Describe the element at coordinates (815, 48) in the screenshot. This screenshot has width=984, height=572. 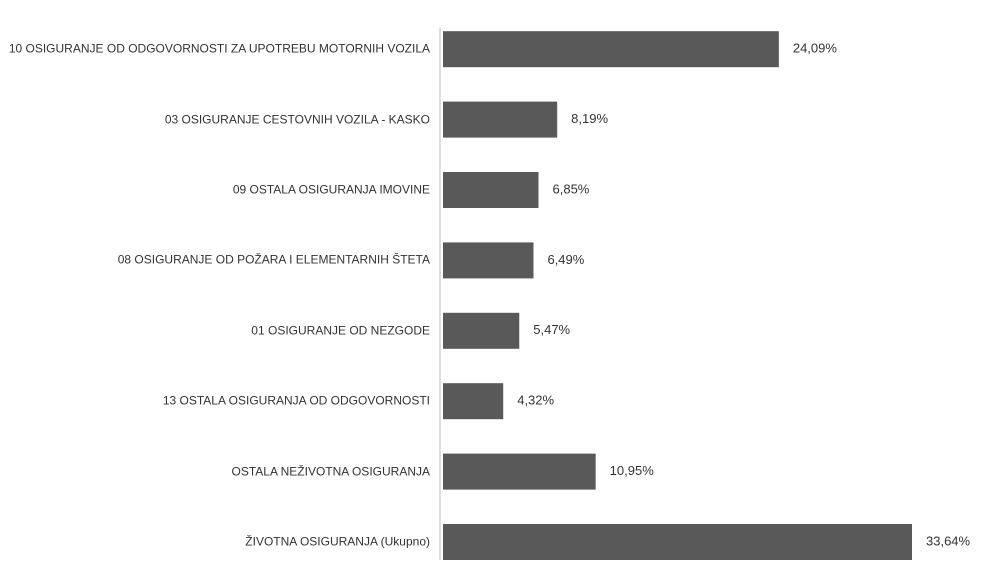
I see `value-label: 24,09%` at that location.